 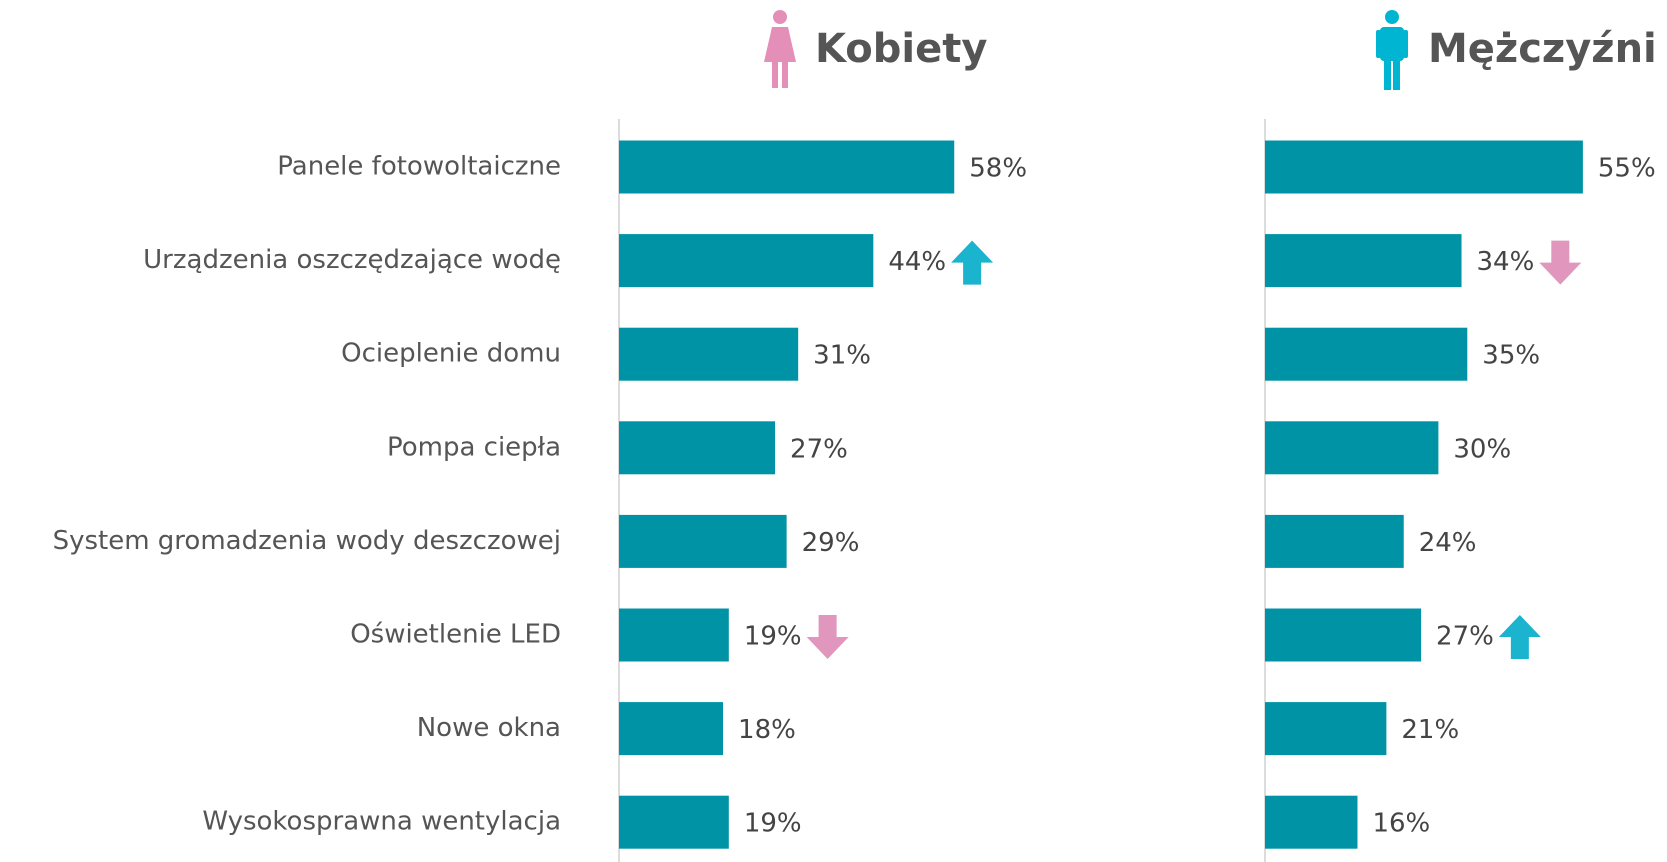 I want to click on category-label: Nowe okna, so click(x=489, y=728).